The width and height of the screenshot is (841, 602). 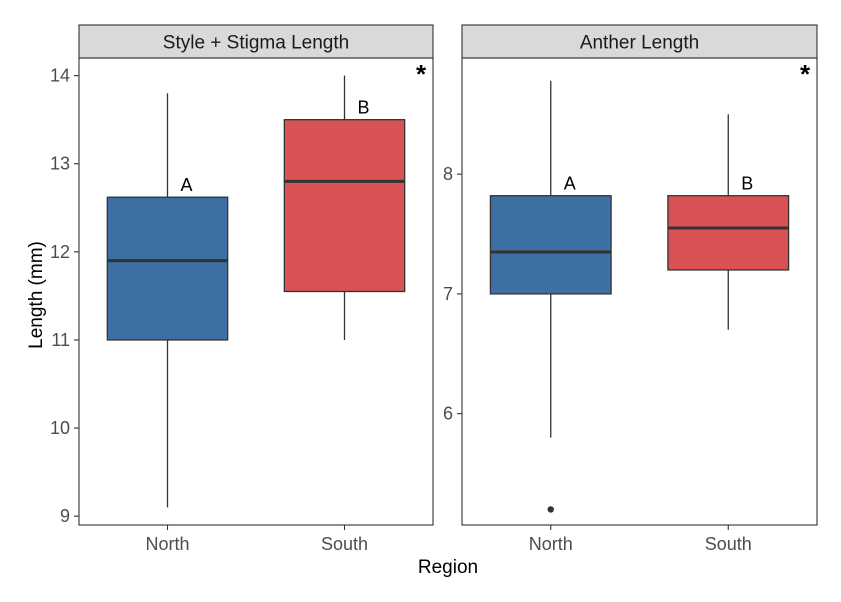 I want to click on facet-strip-title: Style + Stigma Length, so click(x=256, y=43).